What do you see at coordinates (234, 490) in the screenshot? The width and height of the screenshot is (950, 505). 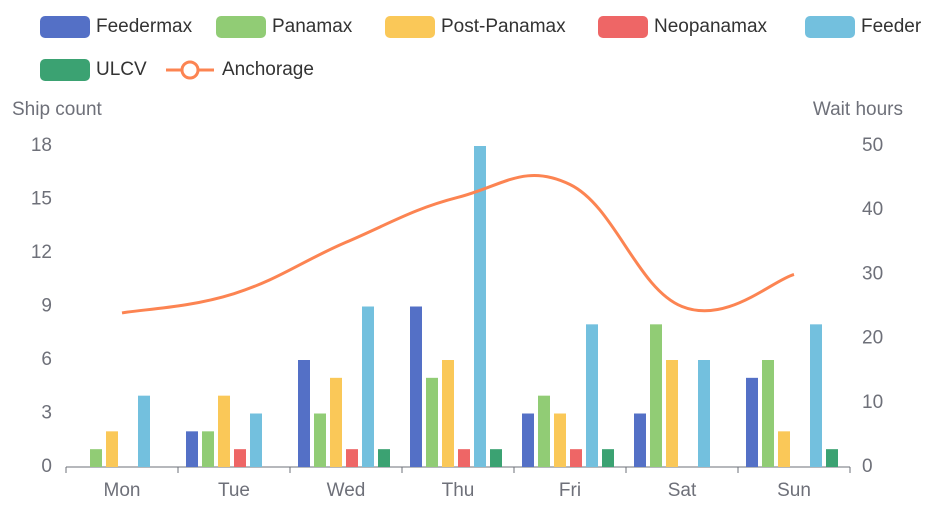 I see `x-tick-label: Tue` at bounding box center [234, 490].